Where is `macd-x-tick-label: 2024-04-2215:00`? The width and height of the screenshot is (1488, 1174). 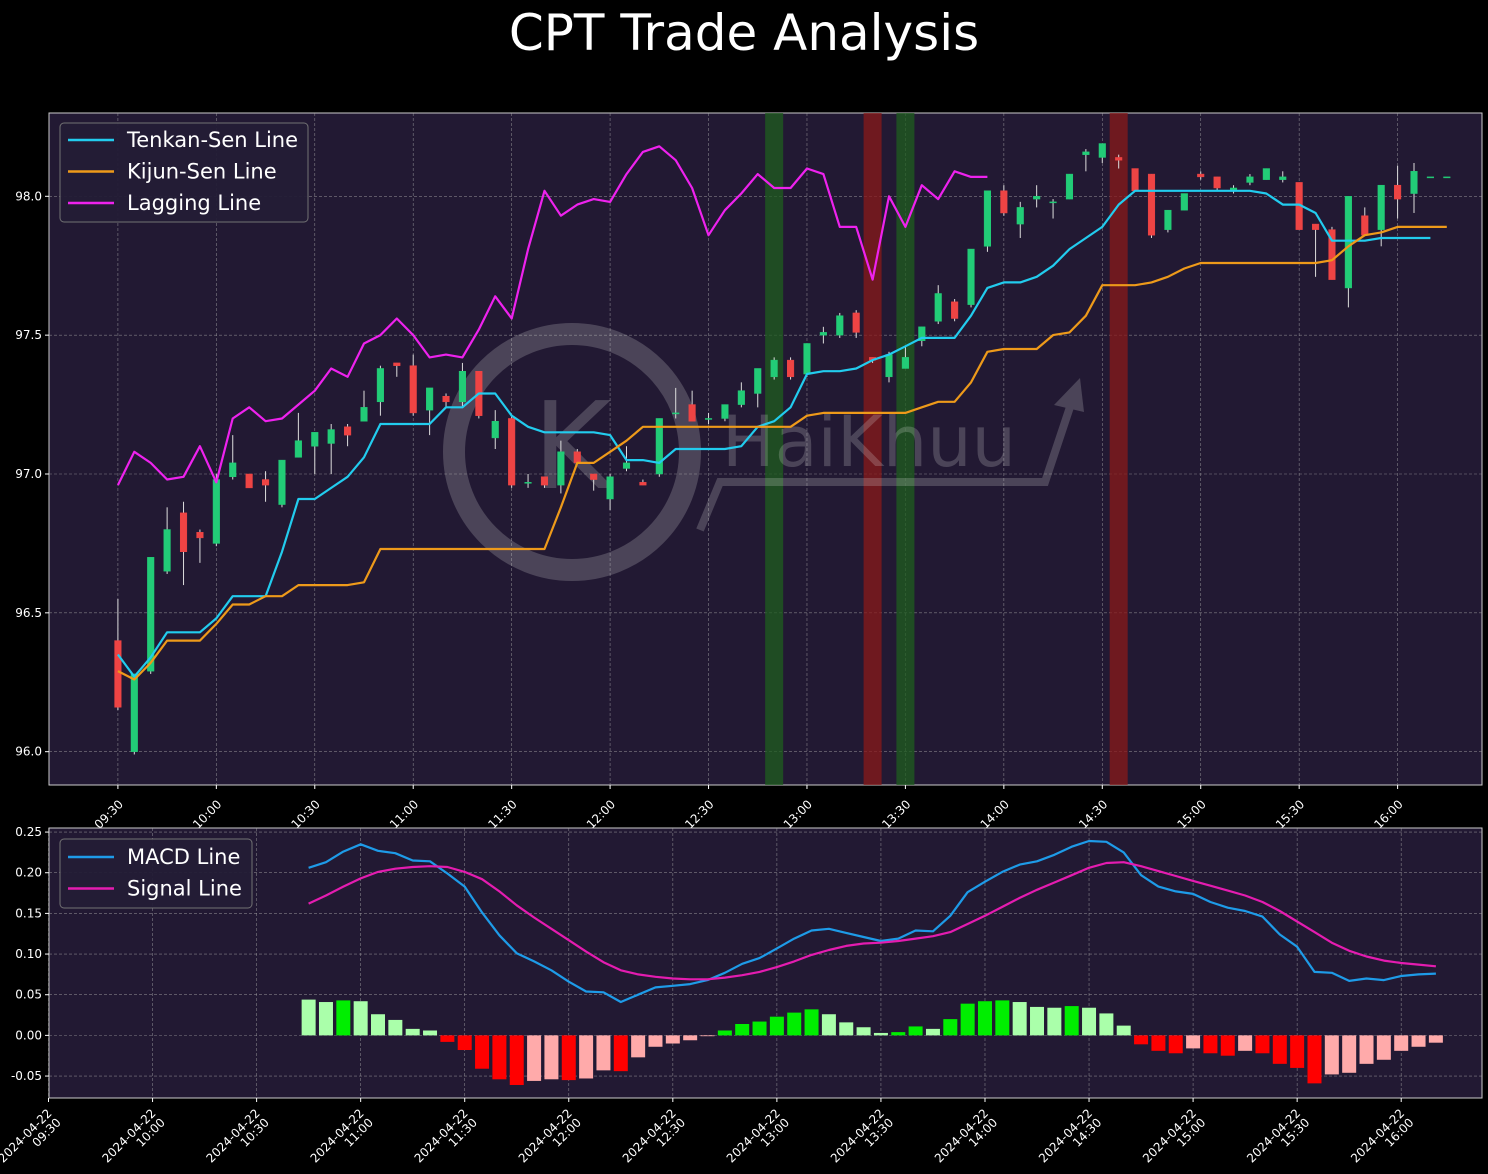
macd-x-tick-label: 2024-04-2215:00 is located at coordinates (1174, 1140).